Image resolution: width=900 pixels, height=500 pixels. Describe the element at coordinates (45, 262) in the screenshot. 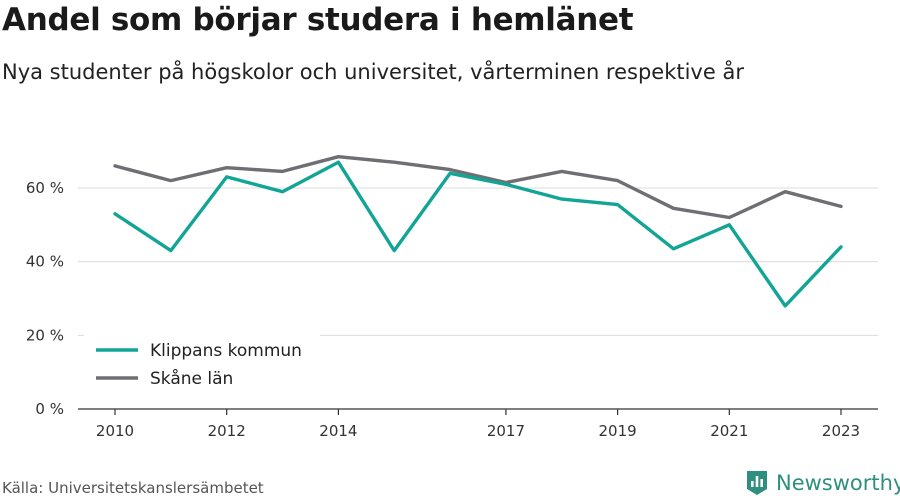

I see `y-tick-label: 40 %` at that location.